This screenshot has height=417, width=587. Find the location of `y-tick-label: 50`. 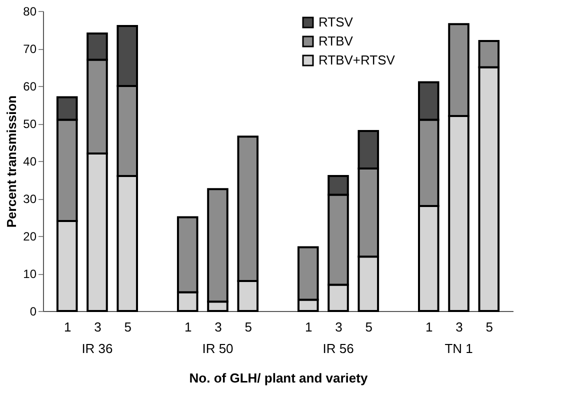

y-tick-label: 50 is located at coordinates (30, 124).